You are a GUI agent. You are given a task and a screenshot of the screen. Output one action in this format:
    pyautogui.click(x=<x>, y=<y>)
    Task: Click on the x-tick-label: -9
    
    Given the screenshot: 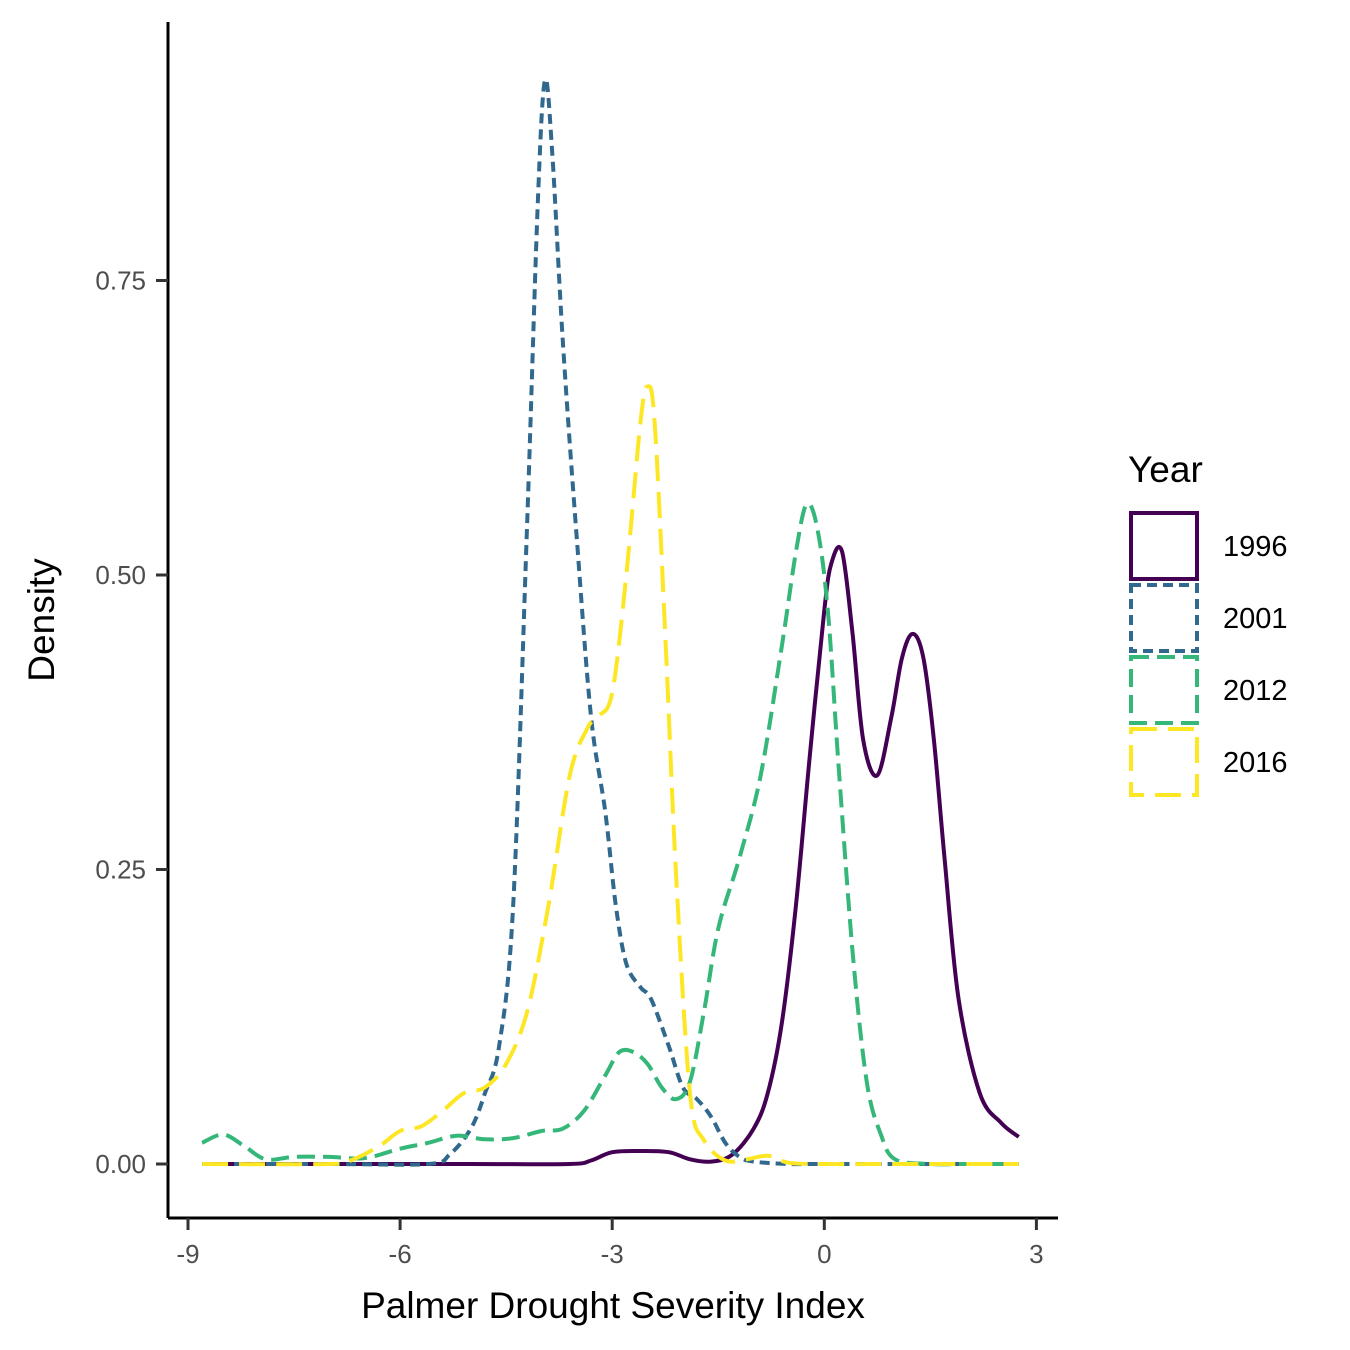 What is the action you would take?
    pyautogui.click(x=187, y=1254)
    